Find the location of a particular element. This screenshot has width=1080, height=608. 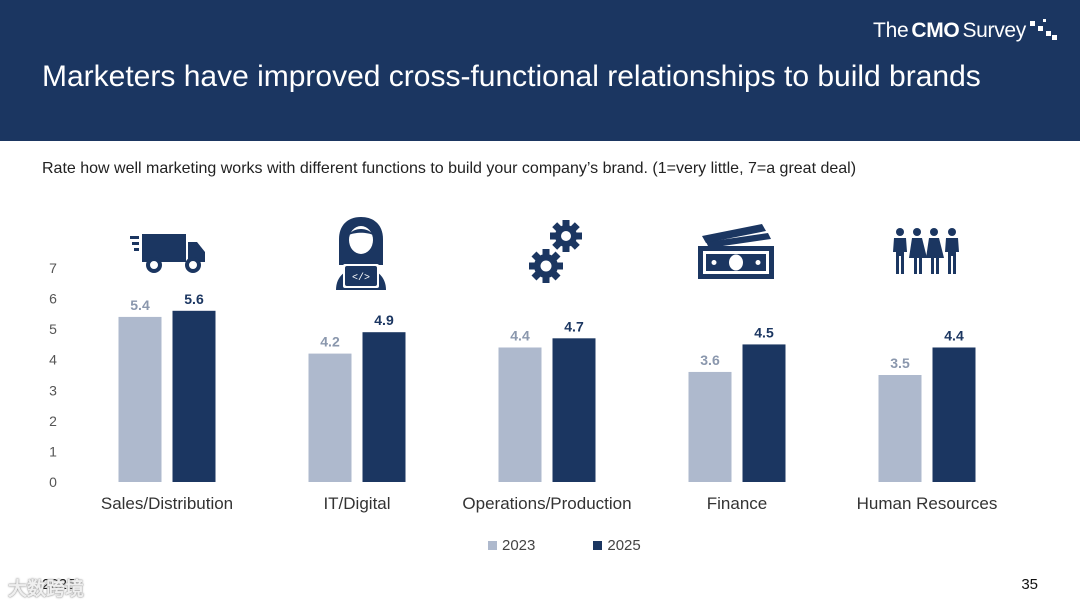

chart-legend: 2023 2025 is located at coordinates (564, 545).